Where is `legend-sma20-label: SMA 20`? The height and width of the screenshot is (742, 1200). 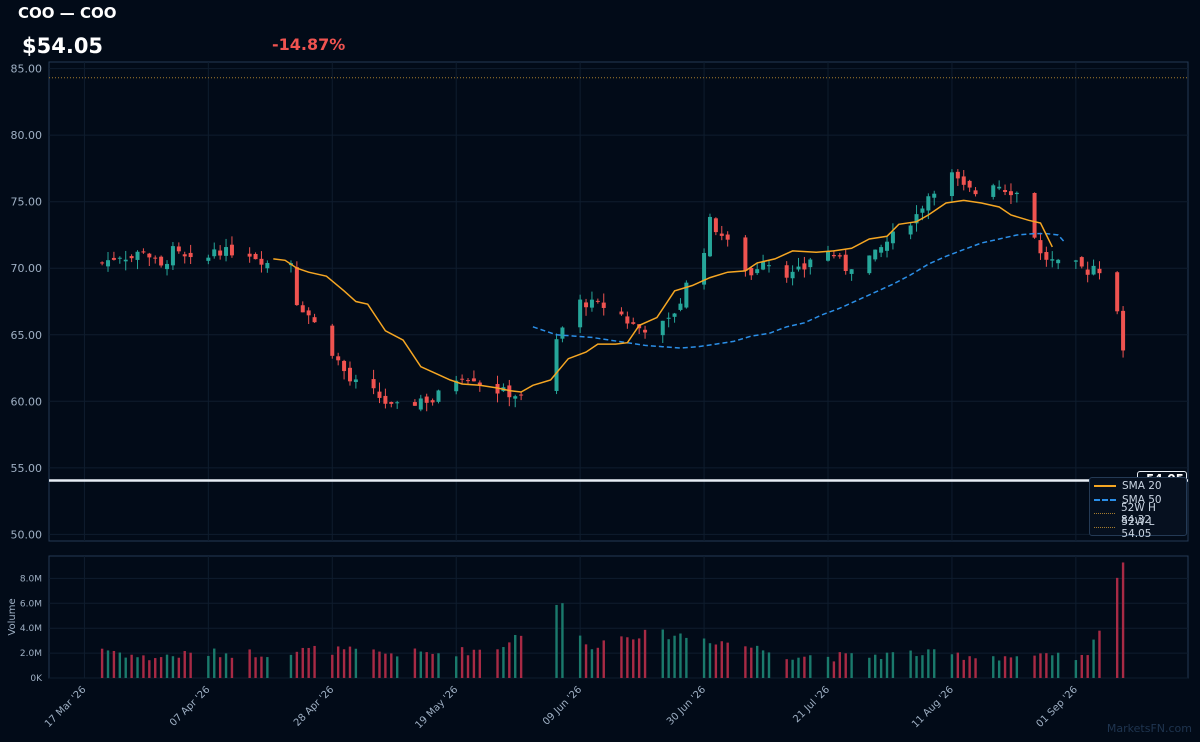
legend-sma20-label: SMA 20 is located at coordinates (1142, 485).